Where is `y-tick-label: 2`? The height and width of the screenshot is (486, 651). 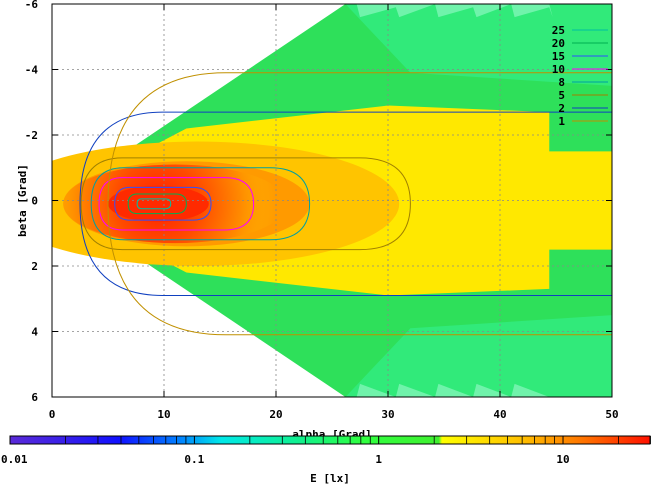
y-tick-label: 2 is located at coordinates (34, 266).